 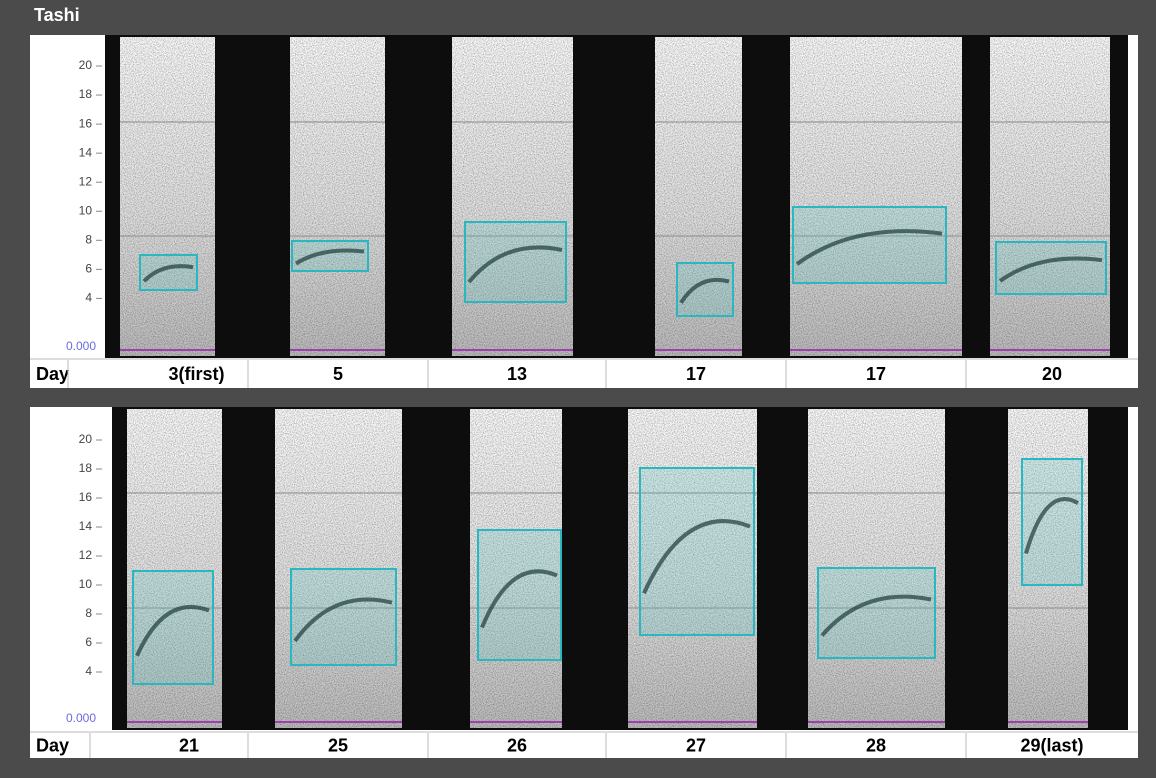 I want to click on day-label: 20, so click(x=1052, y=374).